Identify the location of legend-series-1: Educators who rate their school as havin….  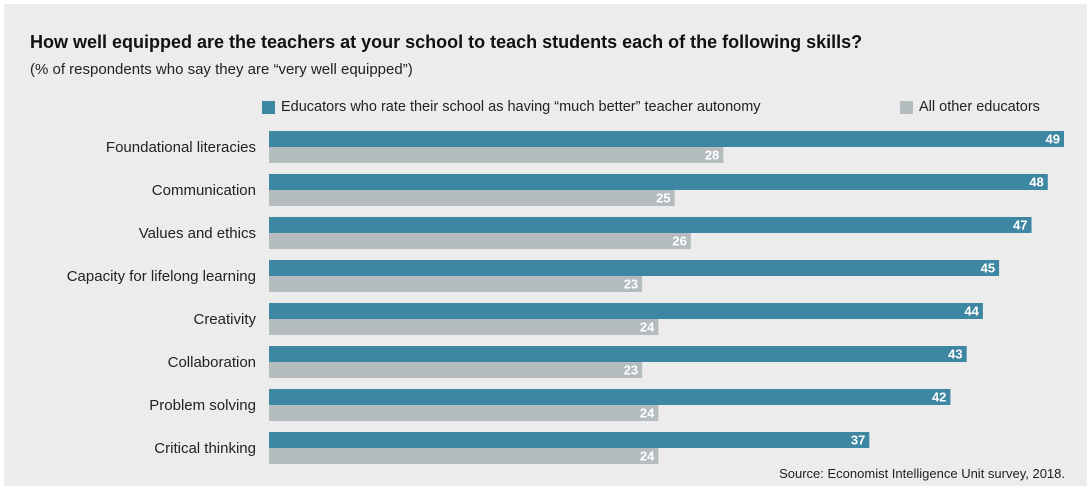
(511, 107).